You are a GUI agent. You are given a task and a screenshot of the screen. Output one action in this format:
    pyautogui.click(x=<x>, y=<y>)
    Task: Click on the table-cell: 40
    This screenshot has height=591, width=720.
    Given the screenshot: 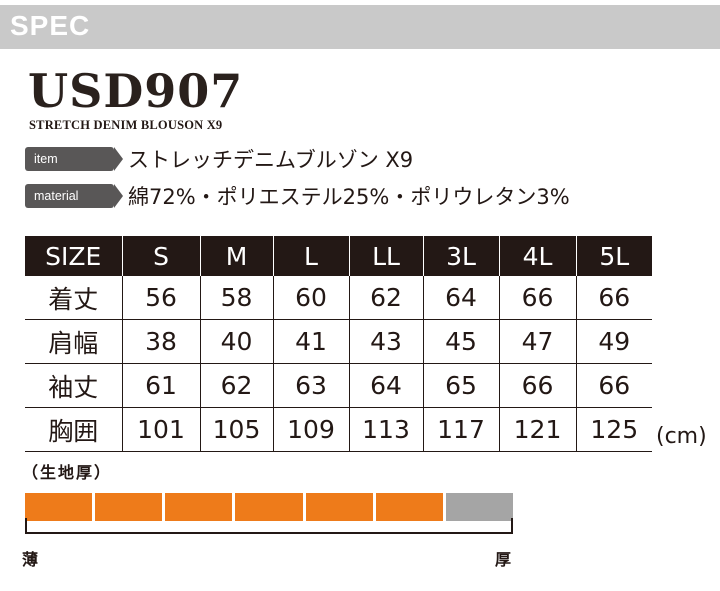 What is the action you would take?
    pyautogui.click(x=236, y=341)
    